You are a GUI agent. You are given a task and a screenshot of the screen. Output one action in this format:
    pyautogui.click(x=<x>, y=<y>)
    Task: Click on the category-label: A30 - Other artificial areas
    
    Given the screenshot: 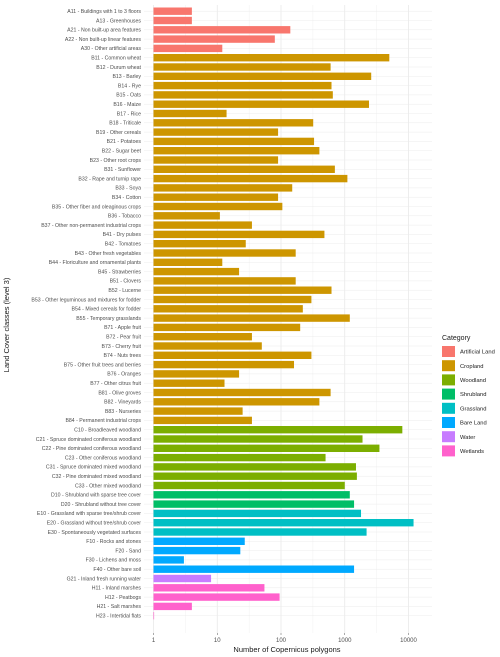 What is the action you would take?
    pyautogui.click(x=111, y=49)
    